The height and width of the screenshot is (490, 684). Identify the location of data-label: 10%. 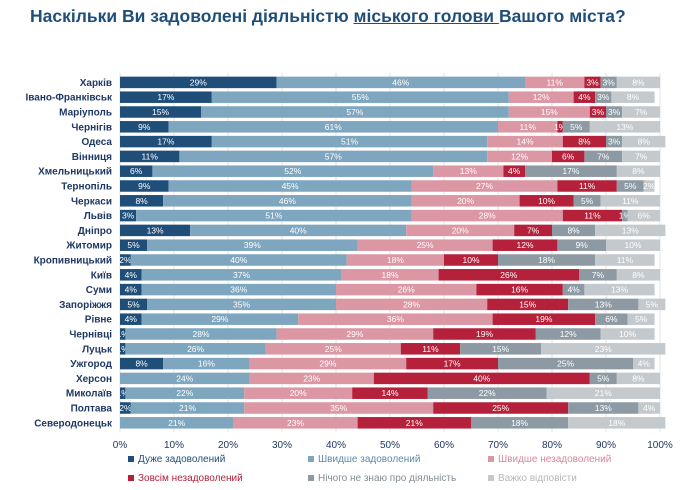
(546, 201).